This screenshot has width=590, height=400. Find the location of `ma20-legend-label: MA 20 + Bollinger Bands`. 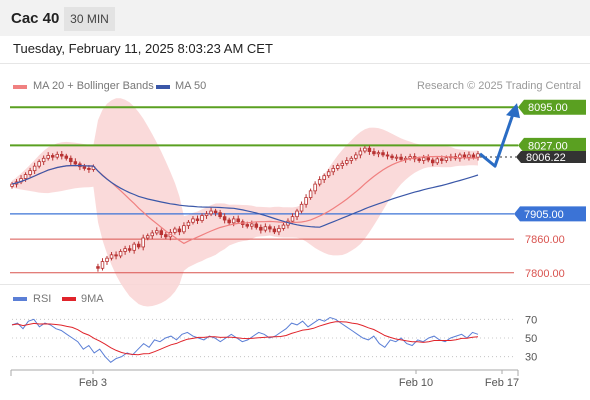

ma20-legend-label: MA 20 + Bollinger Bands is located at coordinates (93, 86).